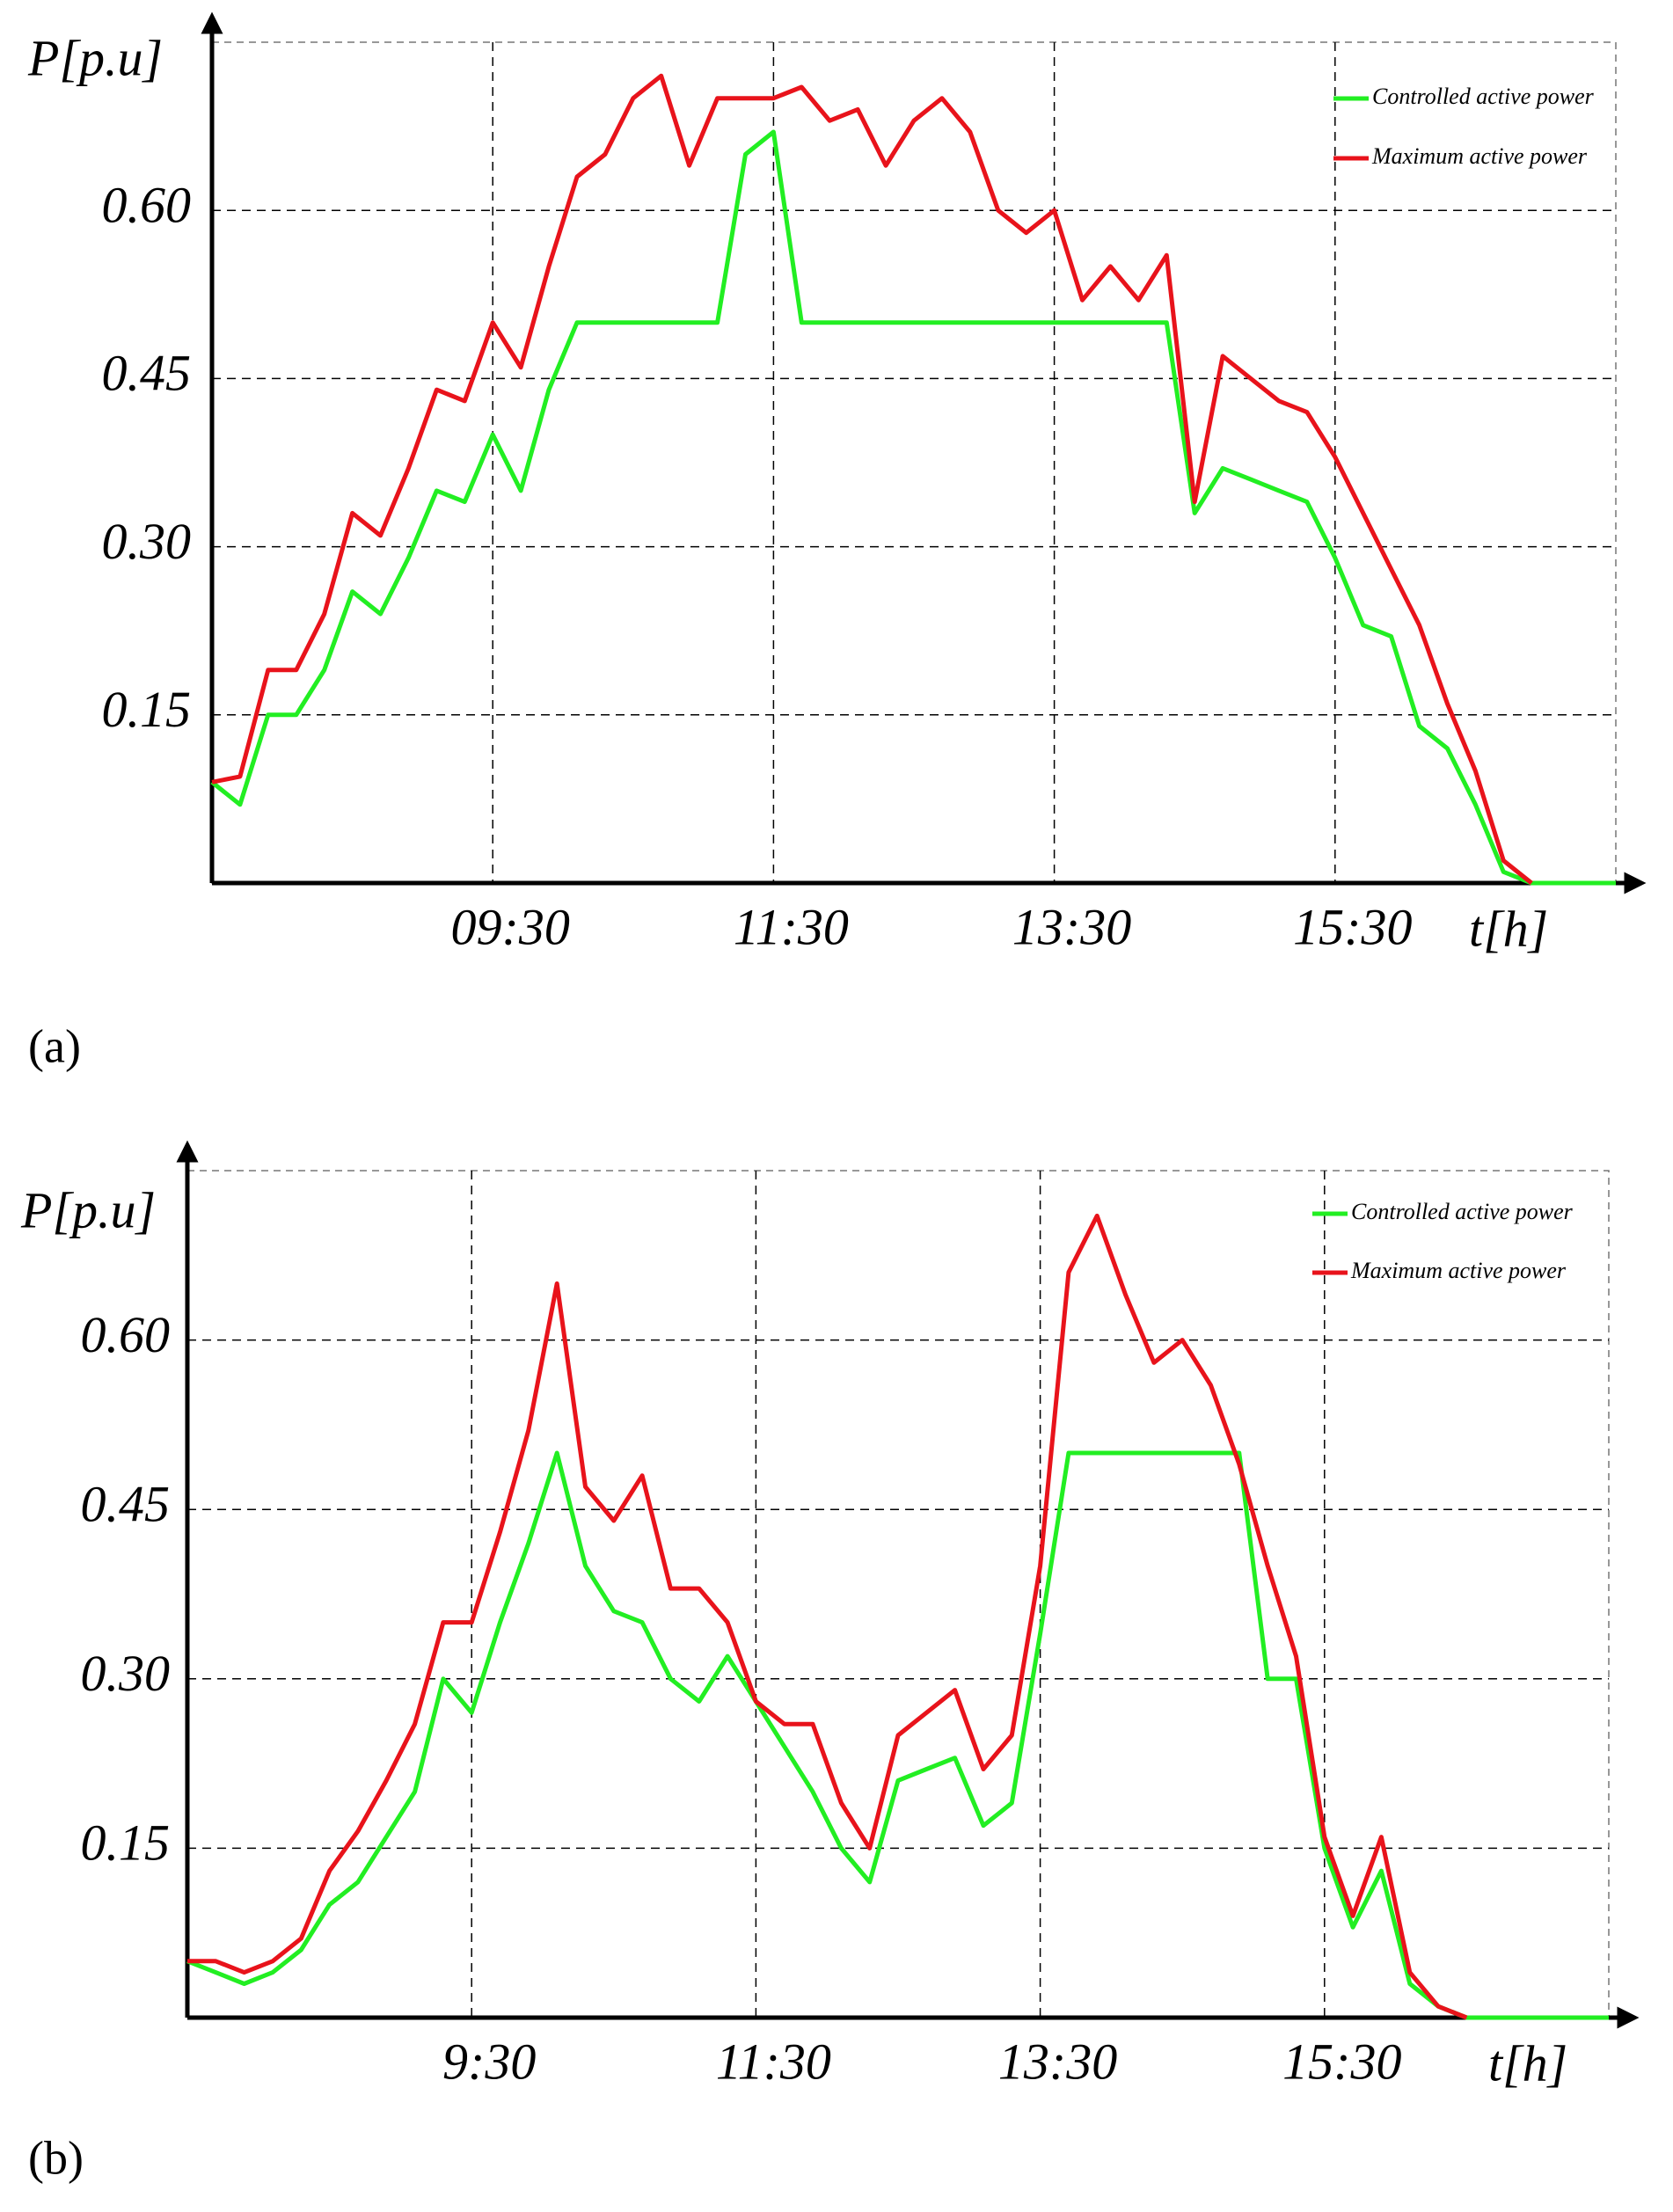 The image size is (1673, 2212). Describe the element at coordinates (56, 2157) in the screenshot. I see `panel-label: (b)` at that location.